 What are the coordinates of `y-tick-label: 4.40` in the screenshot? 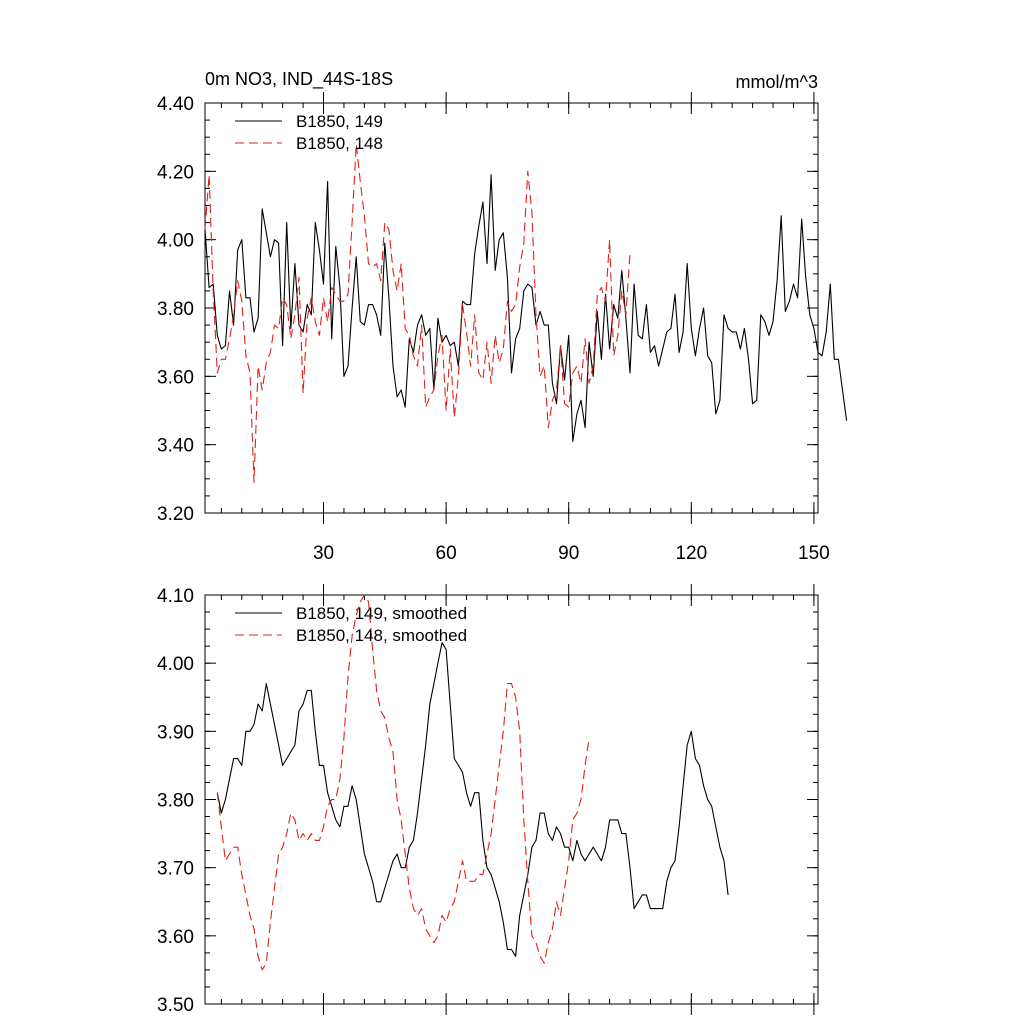 It's located at (175, 104).